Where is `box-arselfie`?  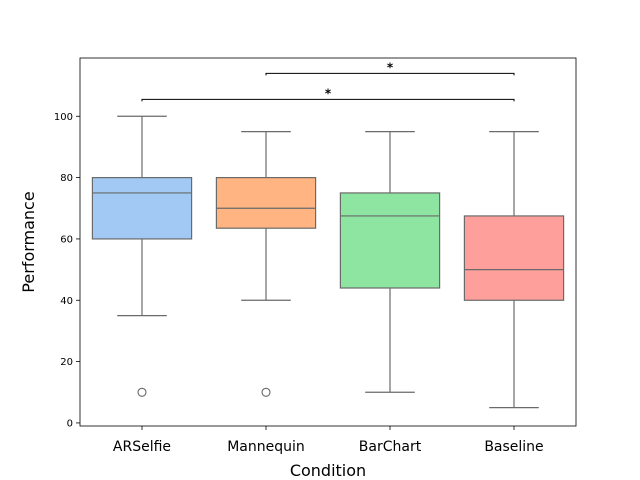 box-arselfie is located at coordinates (142, 256).